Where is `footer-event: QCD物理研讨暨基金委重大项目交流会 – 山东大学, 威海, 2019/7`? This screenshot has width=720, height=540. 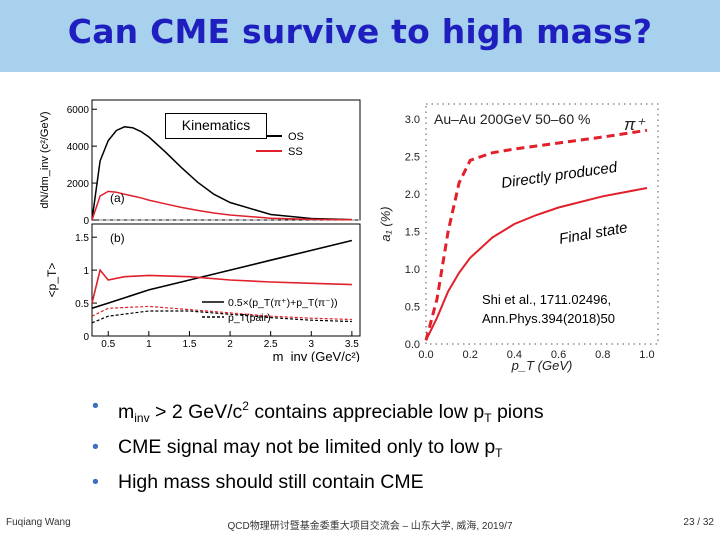 footer-event: QCD物理研讨暨基金委重大项目交流会 – 山东大学, 威海, 2019/7 is located at coordinates (370, 526).